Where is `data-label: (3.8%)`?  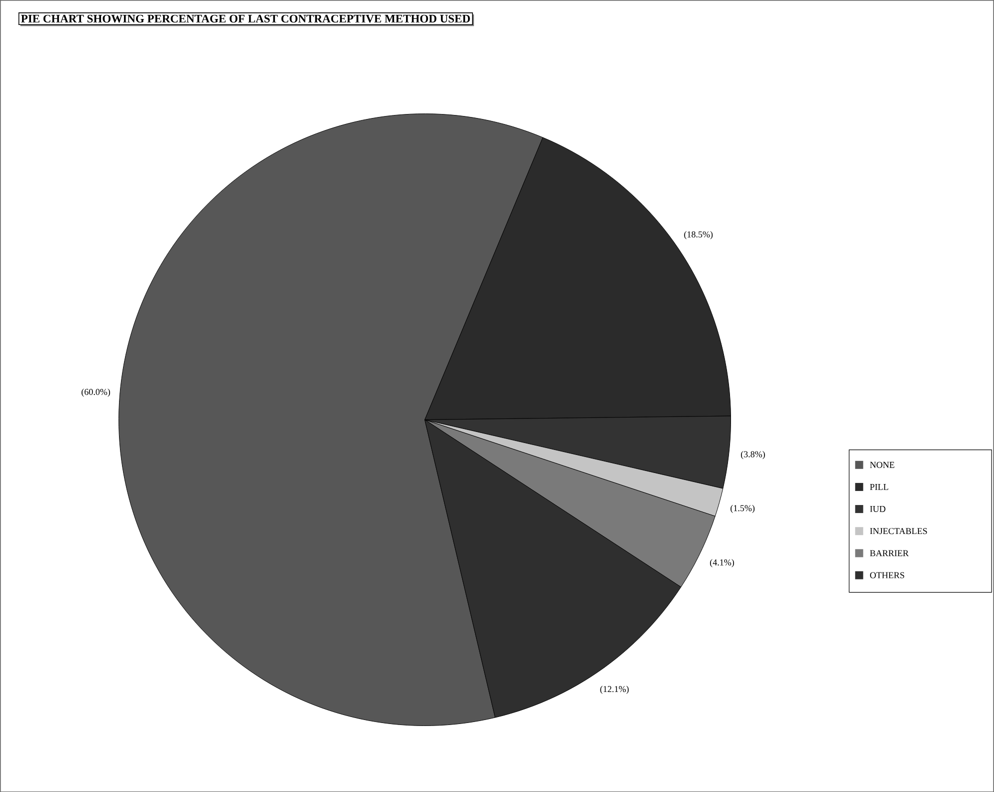 data-label: (3.8%) is located at coordinates (752, 454).